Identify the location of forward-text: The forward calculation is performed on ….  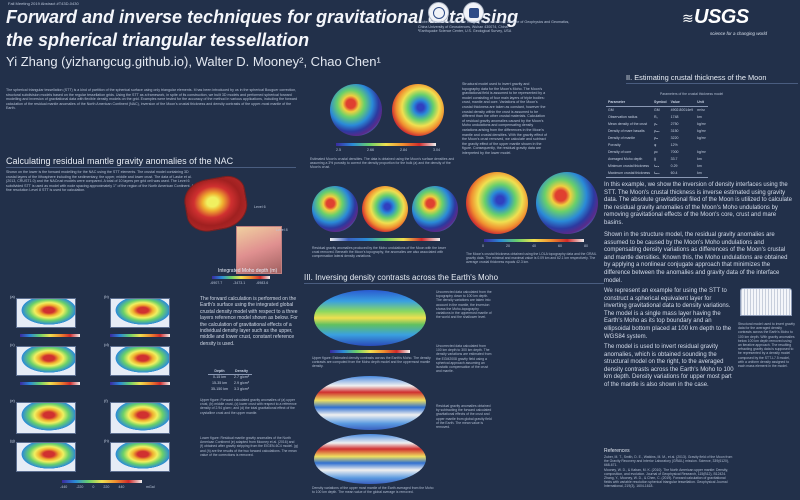
(249, 321).